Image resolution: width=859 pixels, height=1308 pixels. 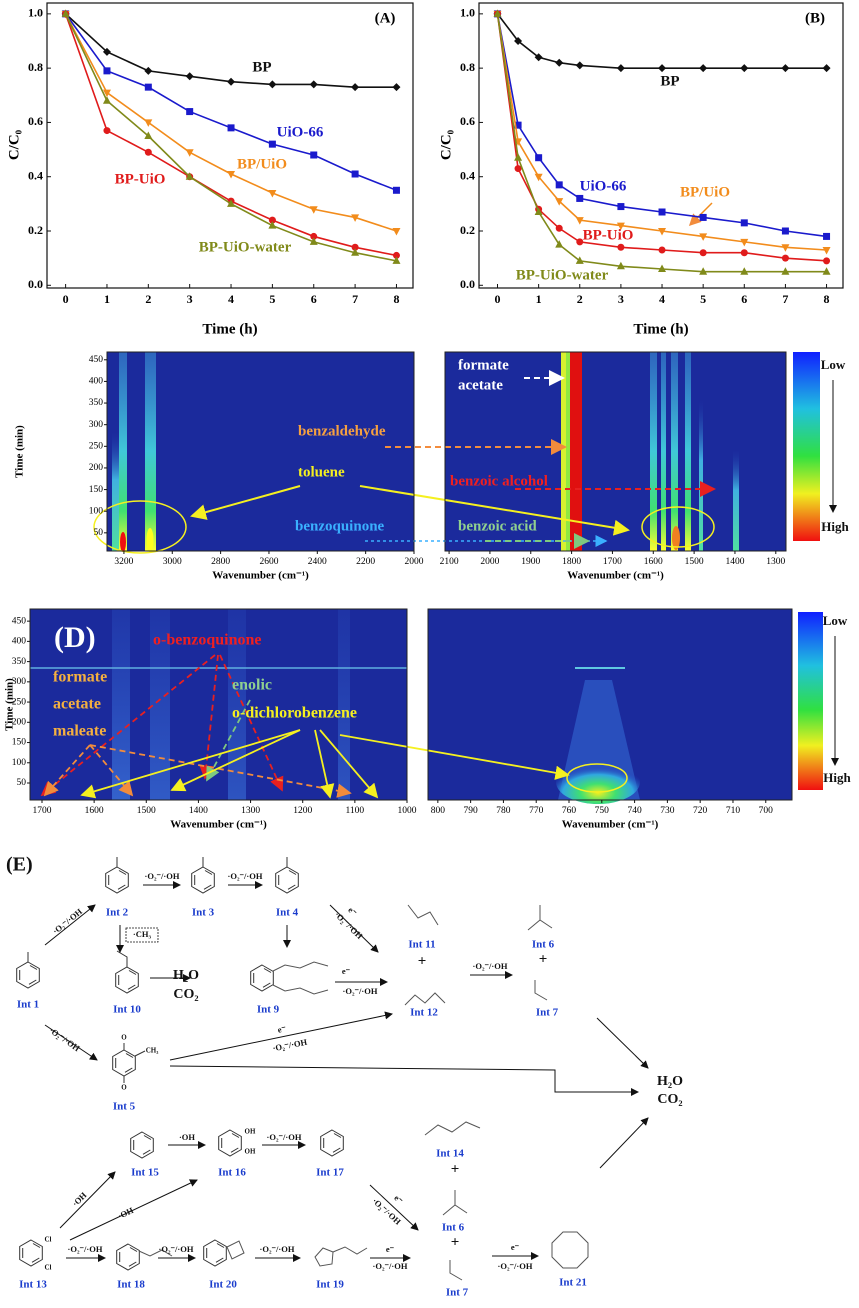 What do you see at coordinates (252, 685) in the screenshot?
I see `annotation: enolic` at bounding box center [252, 685].